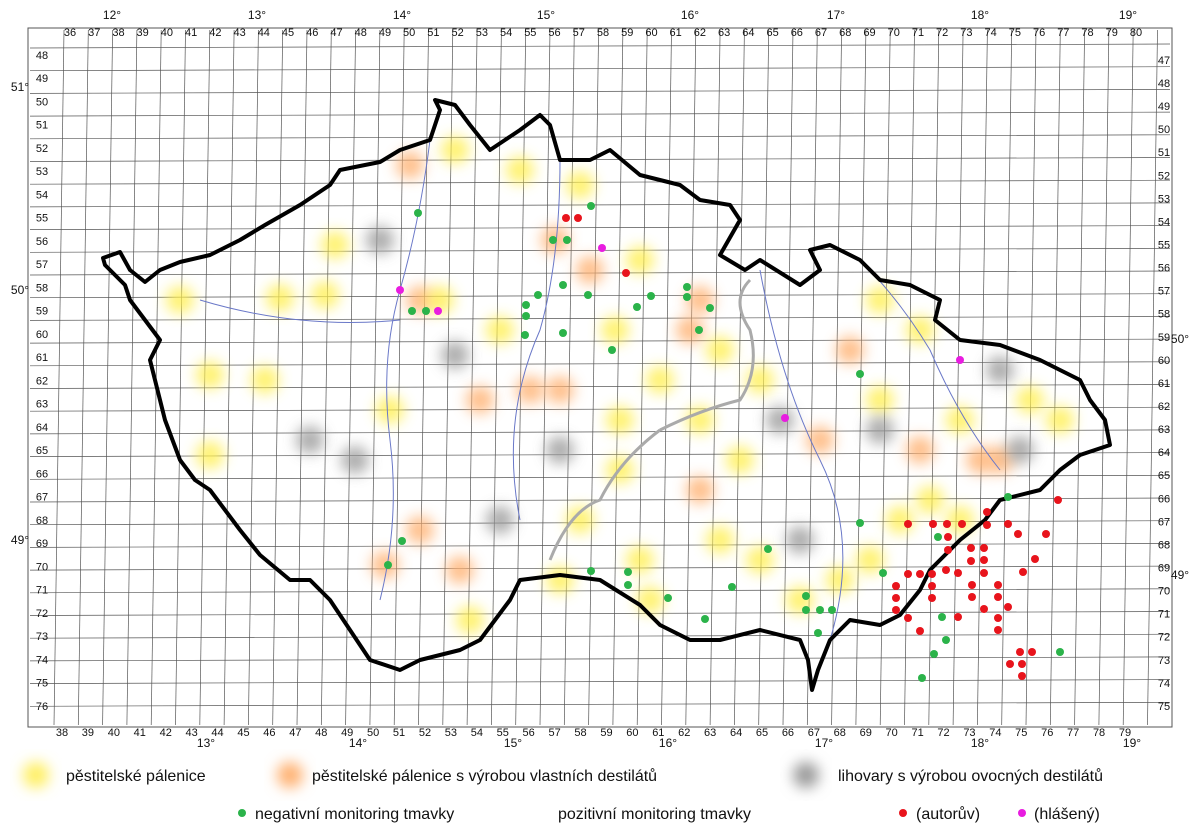 The width and height of the screenshot is (1200, 837). I want to click on right-label: 70, so click(1164, 592).